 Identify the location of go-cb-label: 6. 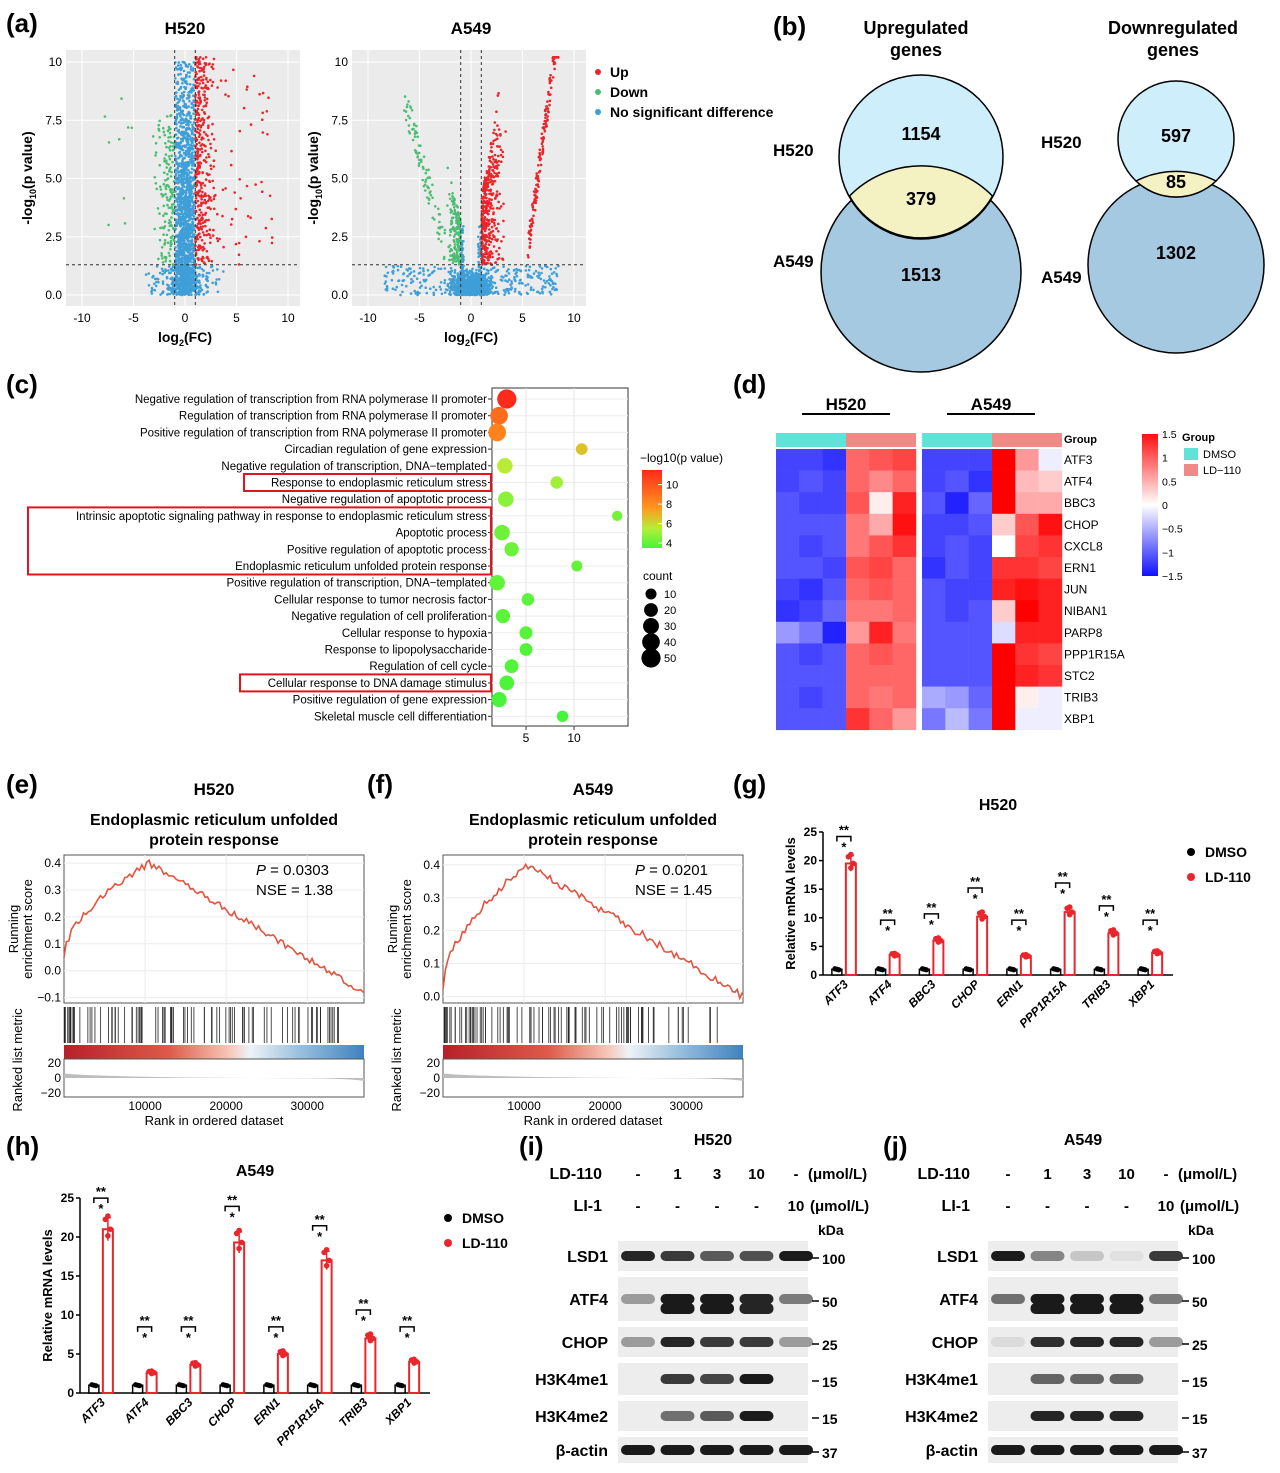
(669, 525).